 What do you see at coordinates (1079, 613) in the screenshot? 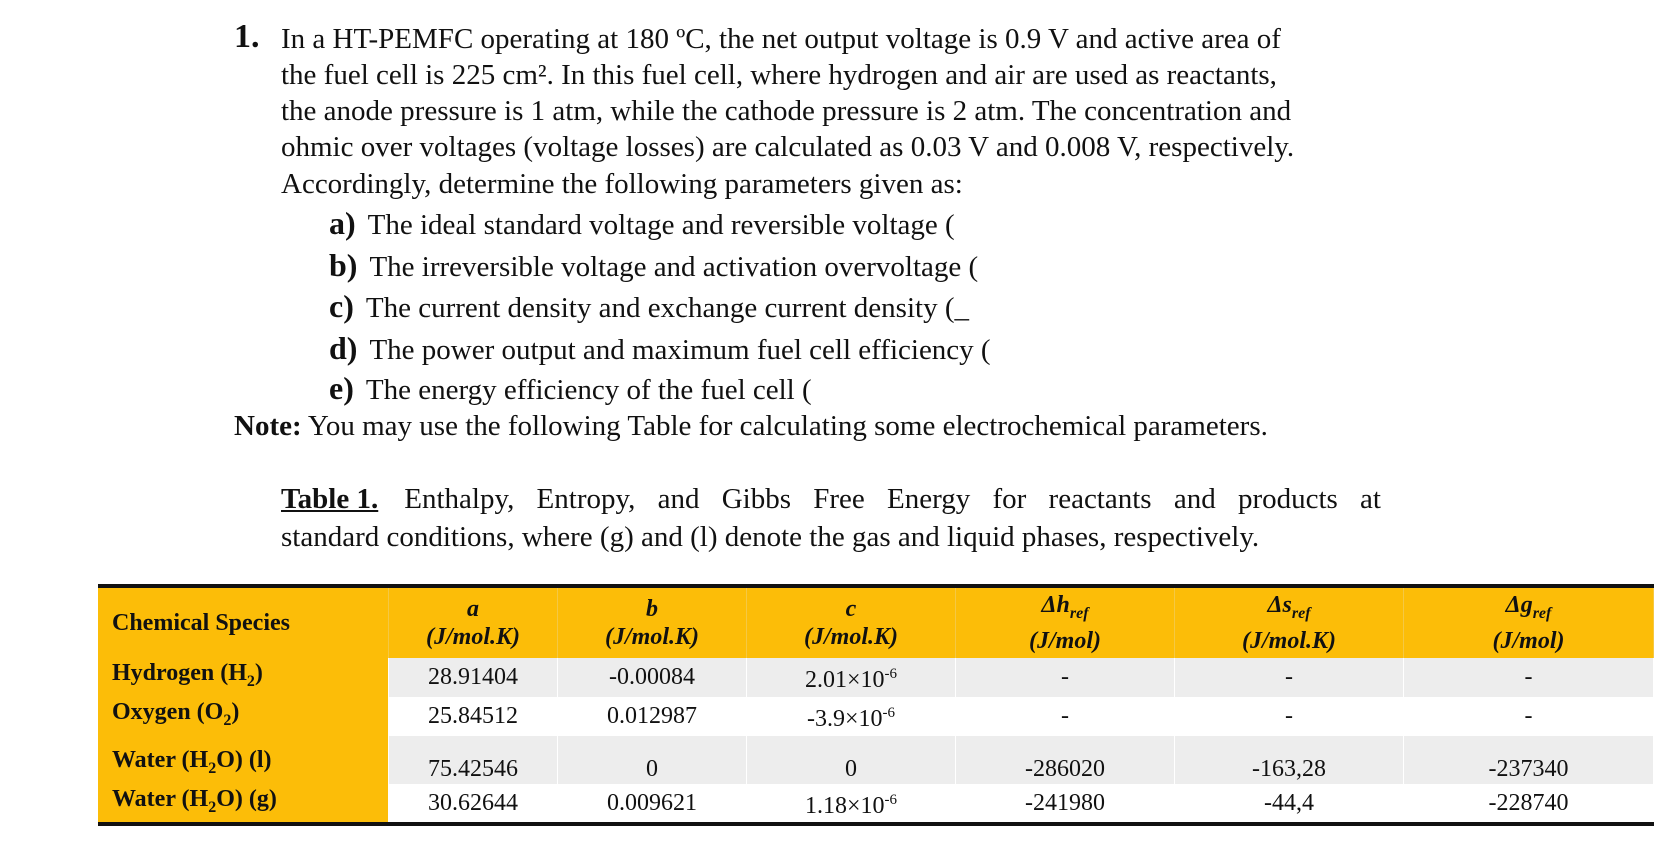
I see `header-h-subscript: ref` at bounding box center [1079, 613].